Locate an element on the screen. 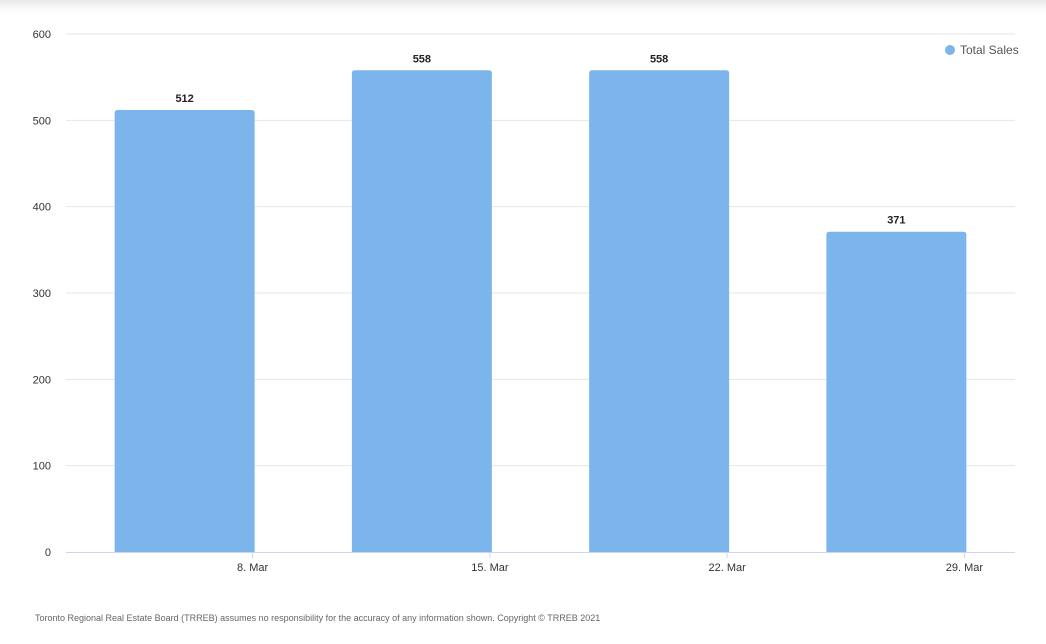  x-tick-label: 29. Mar is located at coordinates (965, 568).